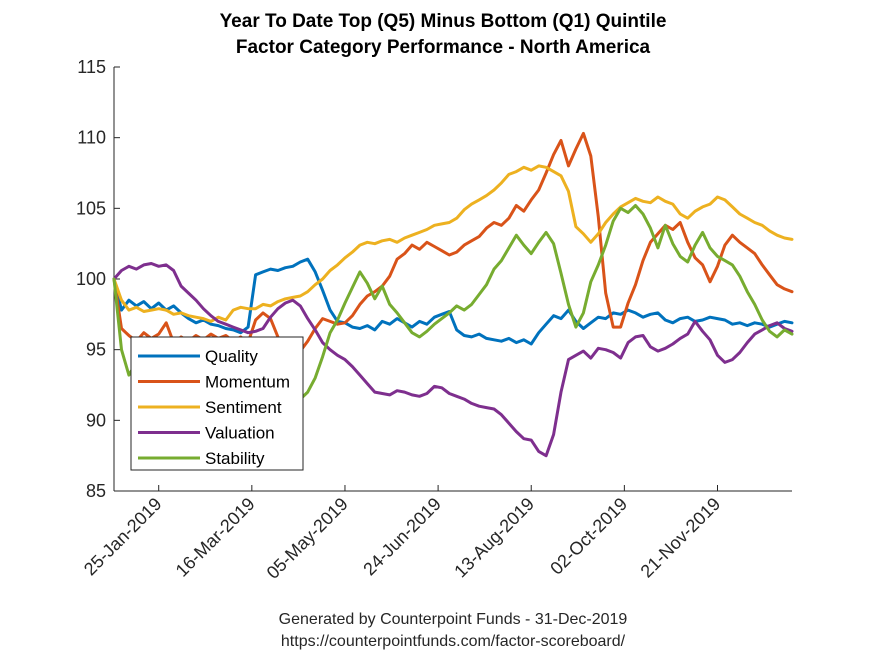 The width and height of the screenshot is (875, 656). I want to click on legend-label-quality: Quality, so click(231, 356).